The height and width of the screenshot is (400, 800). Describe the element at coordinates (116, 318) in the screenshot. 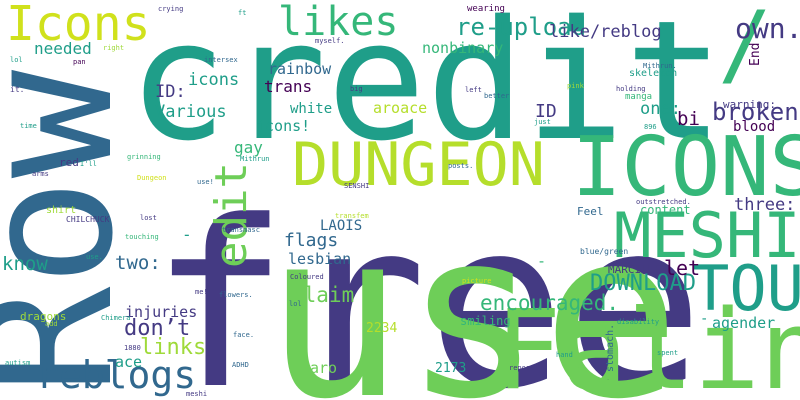

I see `word-chimera: Chimera` at that location.